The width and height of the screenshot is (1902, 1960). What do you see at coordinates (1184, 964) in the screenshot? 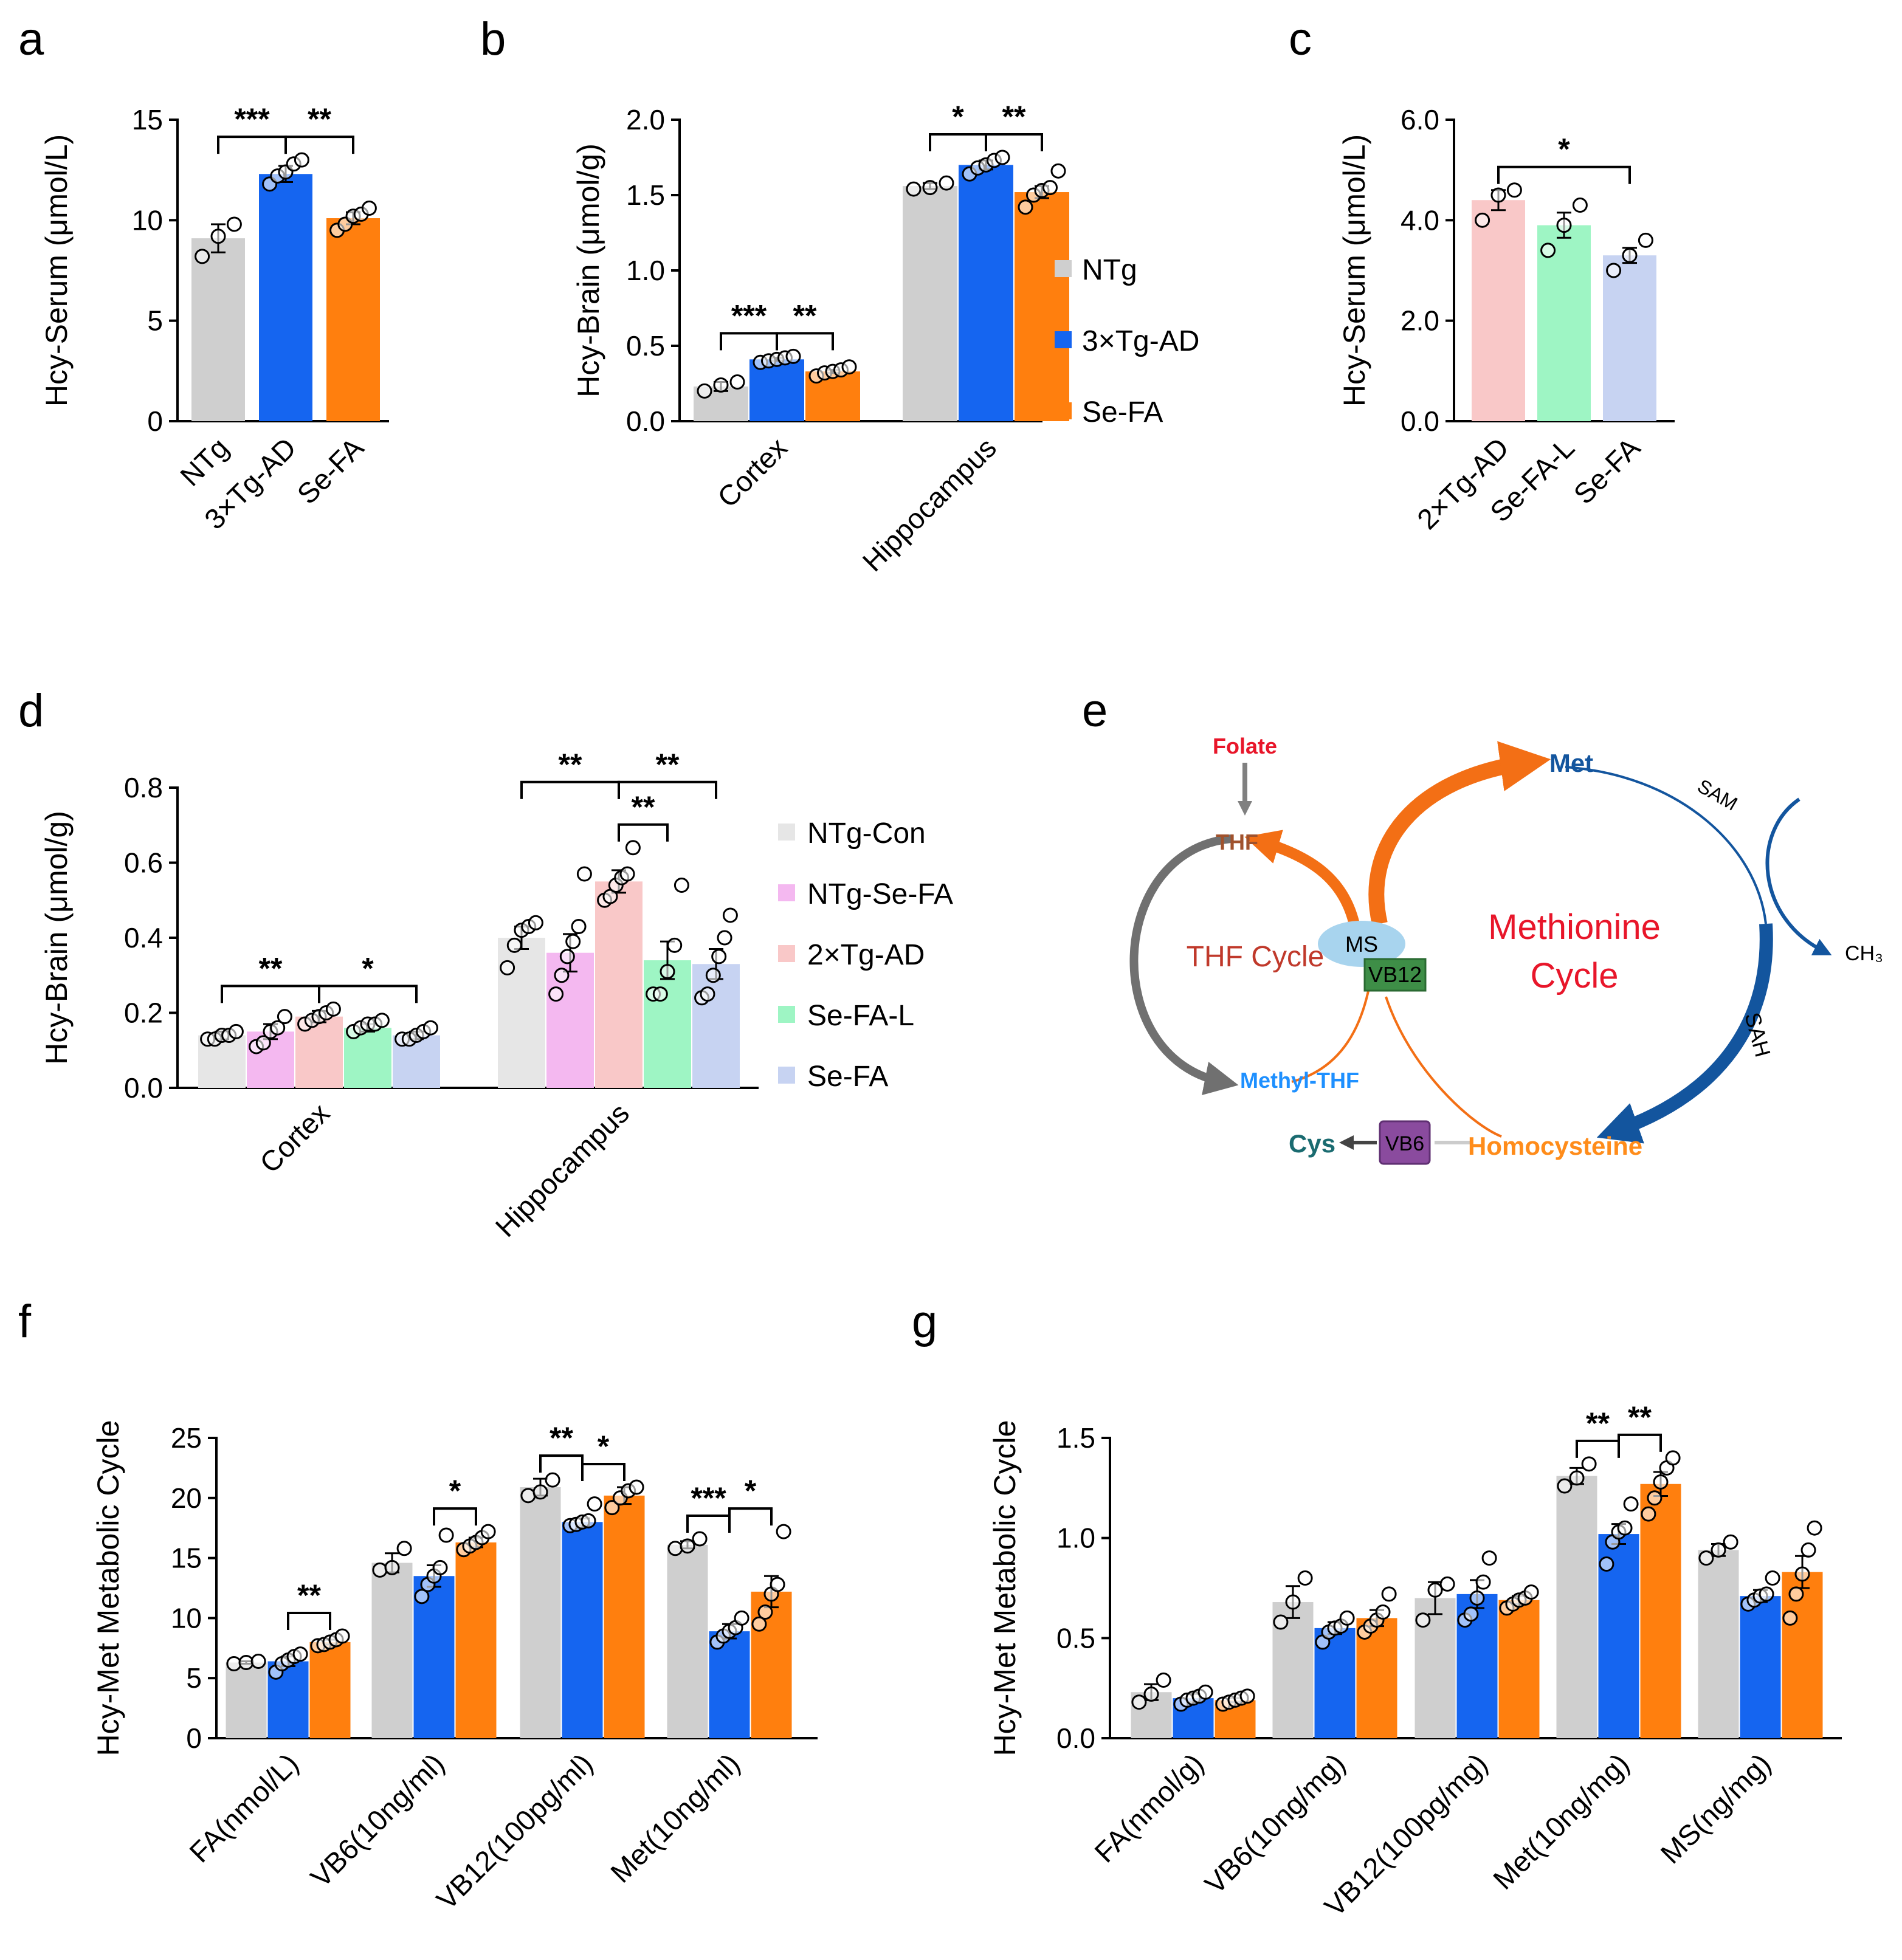
I see `thf-gray-arc` at bounding box center [1184, 964].